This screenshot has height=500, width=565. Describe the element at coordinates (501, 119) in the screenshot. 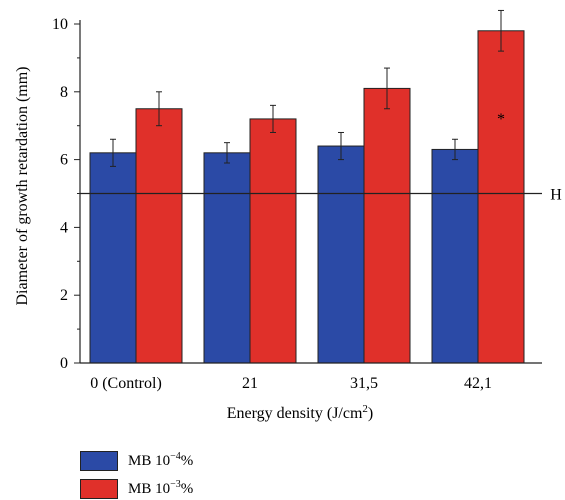

I see `significance-asterisk: *` at that location.